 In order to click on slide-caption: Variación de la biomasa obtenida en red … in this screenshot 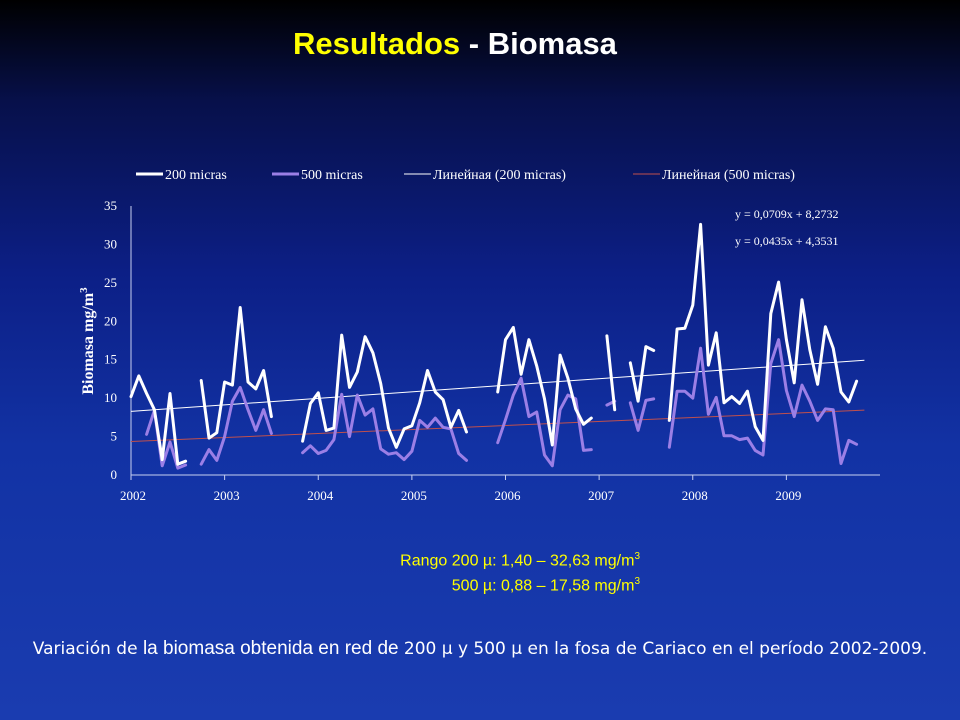, I will do `click(480, 649)`.